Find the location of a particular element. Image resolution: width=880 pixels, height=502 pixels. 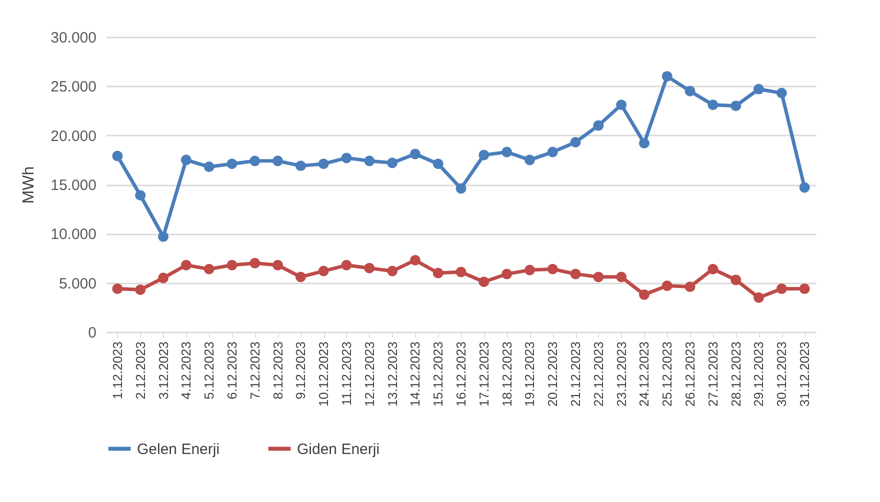

x-tick-label: 5.12.2023 is located at coordinates (209, 371).